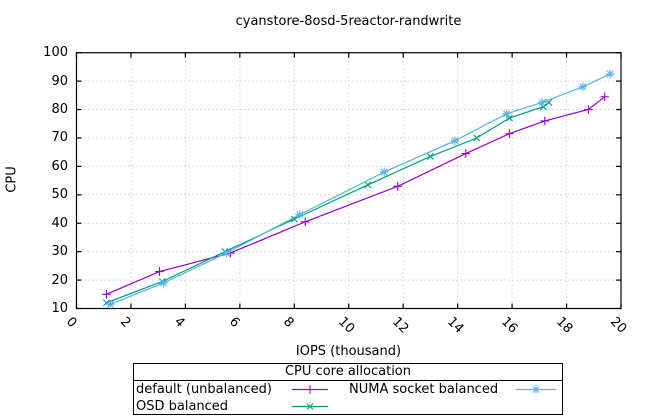 Image resolution: width=650 pixels, height=420 pixels. What do you see at coordinates (59, 280) in the screenshot?
I see `y-tick-label: 20` at bounding box center [59, 280].